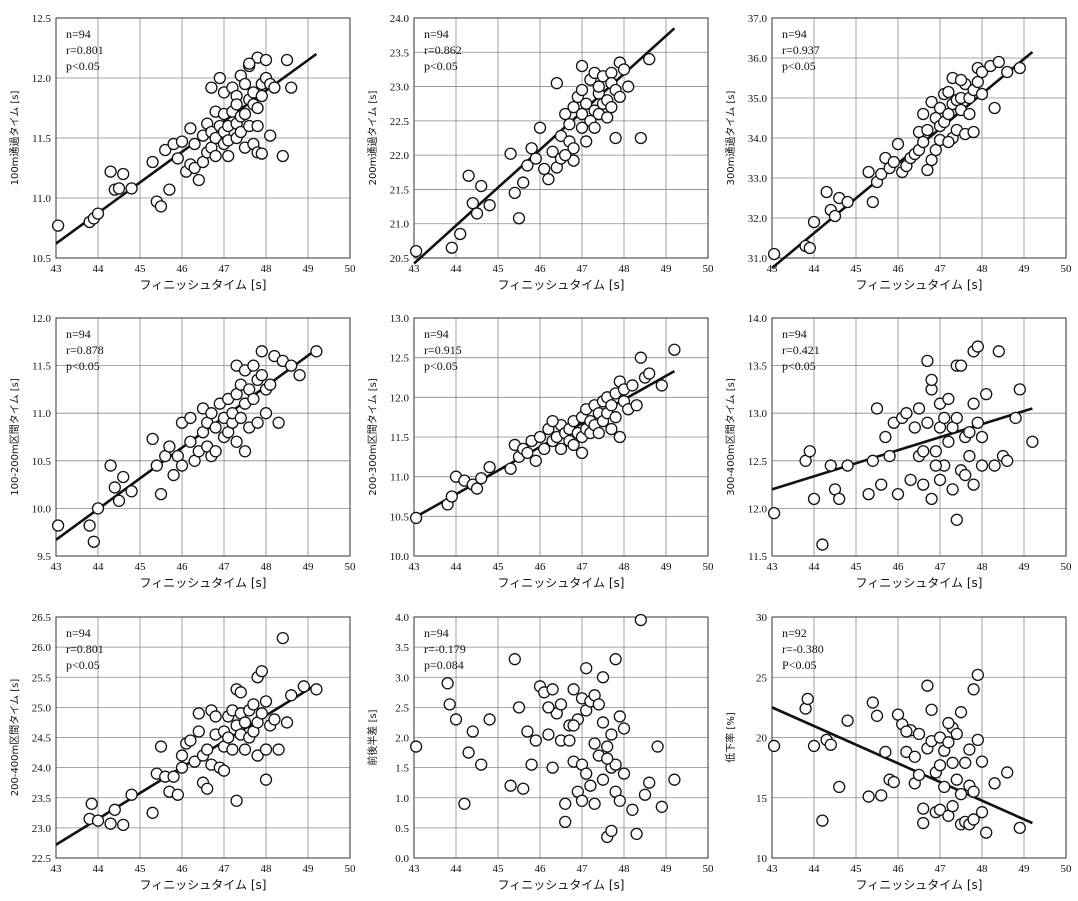 This screenshot has width=1078, height=901. I want to click on y-tick-label: 4.0, so click(402, 618).